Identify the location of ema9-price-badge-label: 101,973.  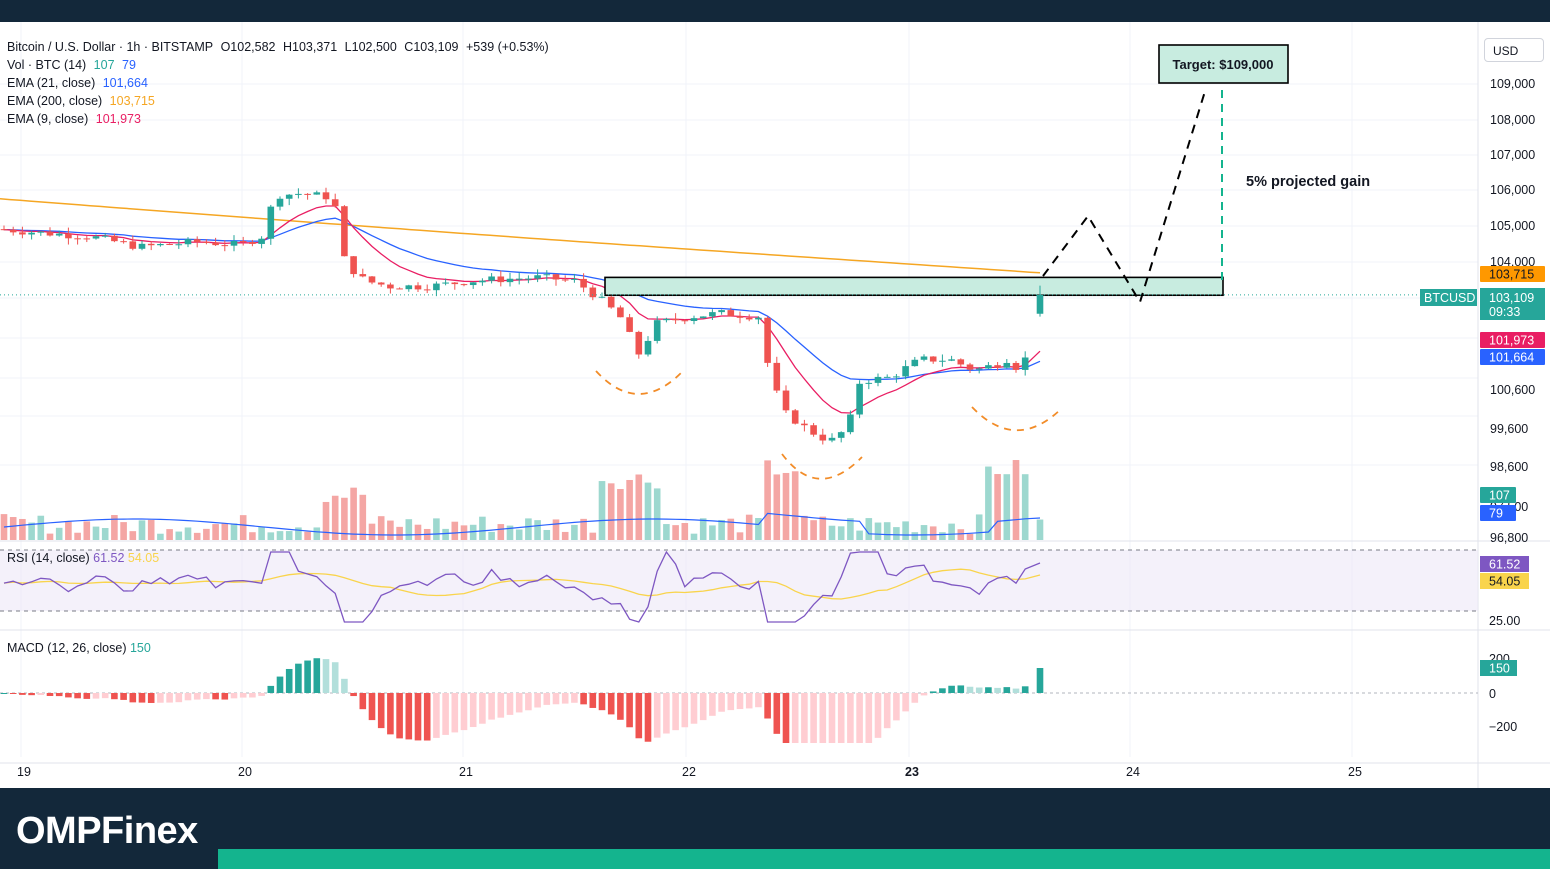
(1511, 341).